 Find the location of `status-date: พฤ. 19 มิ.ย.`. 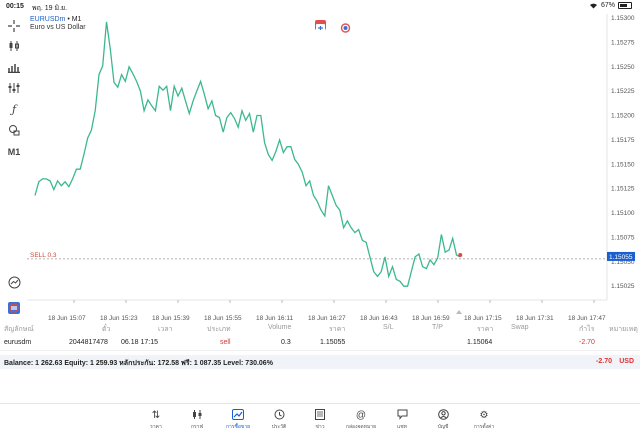

status-date: พฤ. 19 มิ.ย. is located at coordinates (50, 8).